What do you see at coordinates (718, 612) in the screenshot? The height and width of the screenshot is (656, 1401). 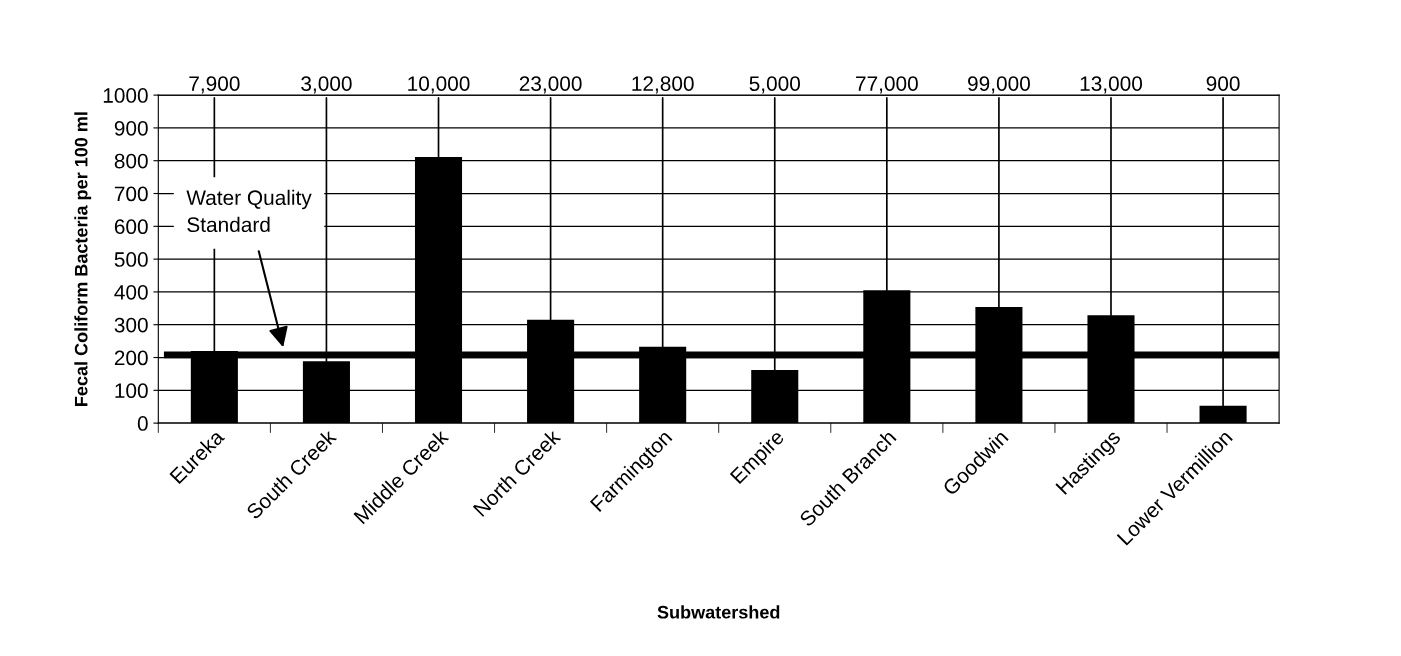 I see `x-axis-title: Subwatershed` at bounding box center [718, 612].